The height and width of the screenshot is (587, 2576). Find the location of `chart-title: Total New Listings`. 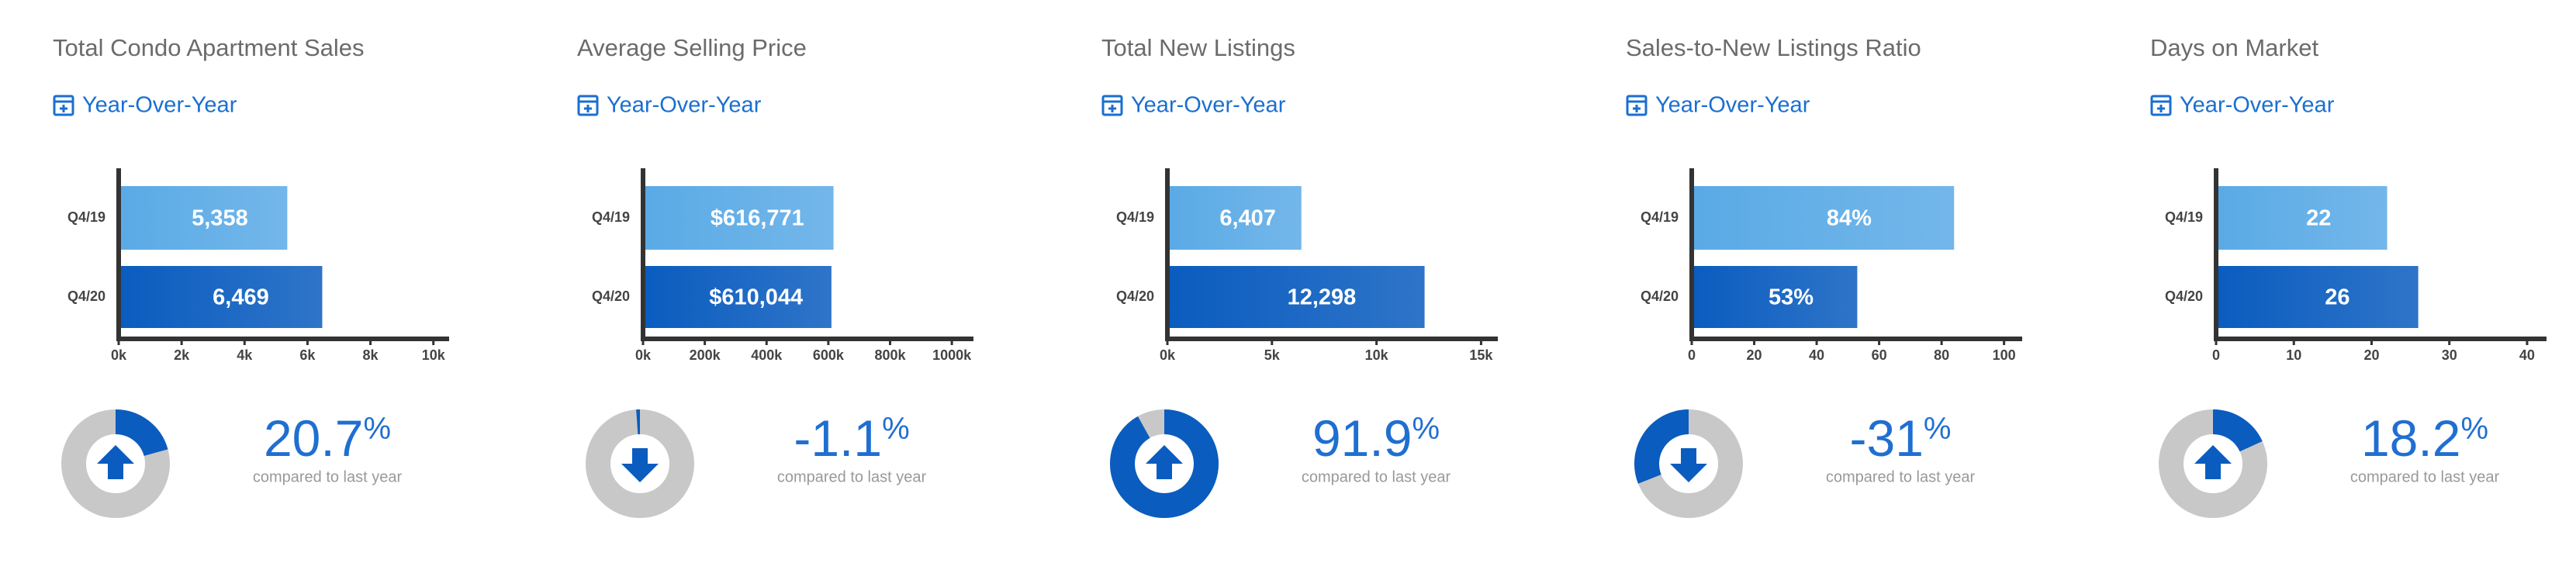

chart-title: Total New Listings is located at coordinates (1198, 48).